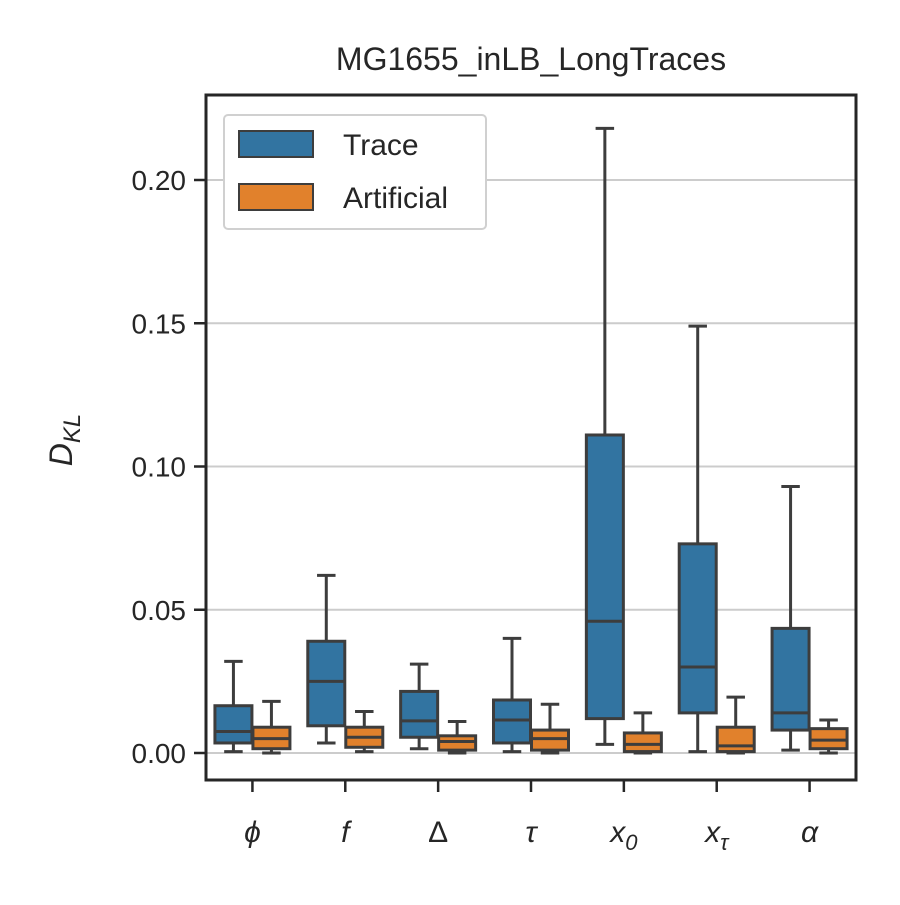  What do you see at coordinates (531, 832) in the screenshot?
I see `x-tick-label-3: τ` at bounding box center [531, 832].